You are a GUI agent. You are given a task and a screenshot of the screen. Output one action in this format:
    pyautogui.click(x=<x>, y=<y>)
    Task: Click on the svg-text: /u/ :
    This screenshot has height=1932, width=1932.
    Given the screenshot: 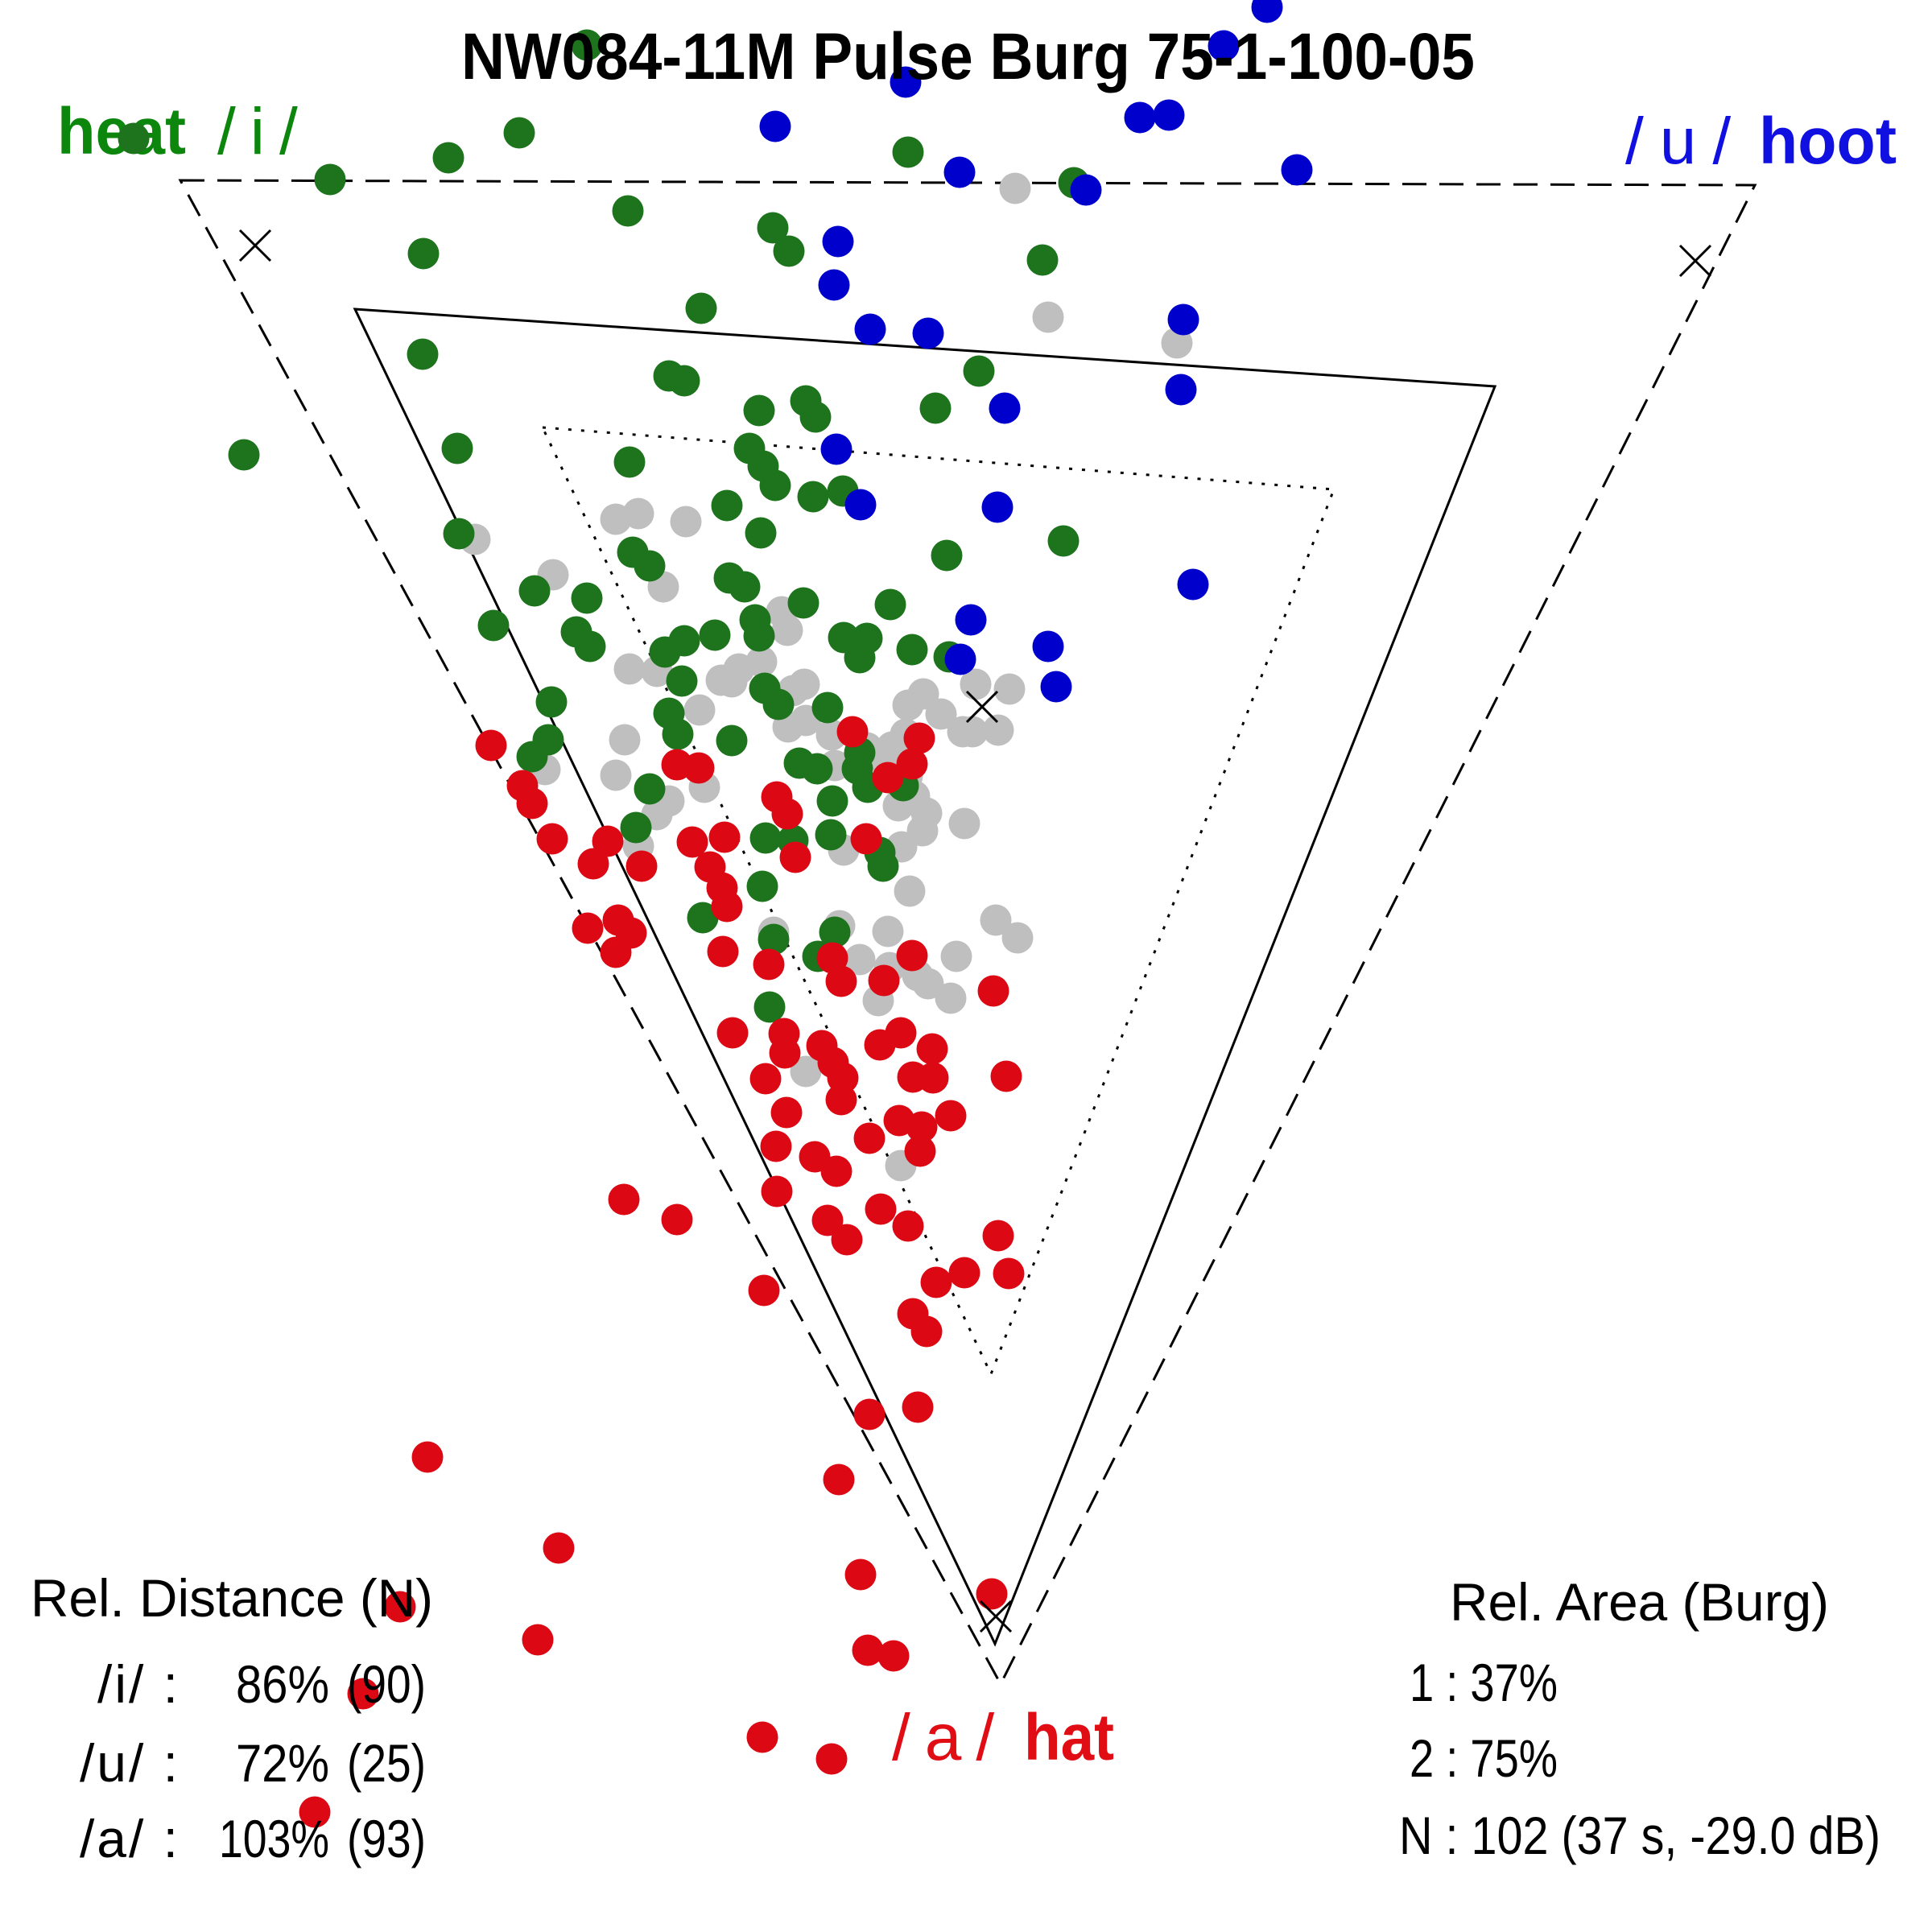 What is the action you would take?
    pyautogui.click(x=130, y=1763)
    